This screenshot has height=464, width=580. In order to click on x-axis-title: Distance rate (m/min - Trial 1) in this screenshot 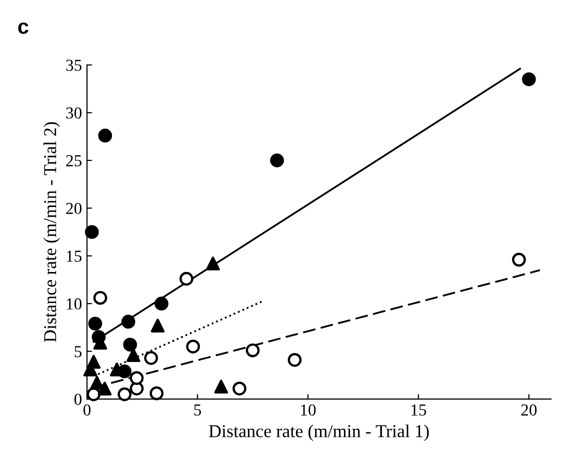, I will do `click(318, 432)`.